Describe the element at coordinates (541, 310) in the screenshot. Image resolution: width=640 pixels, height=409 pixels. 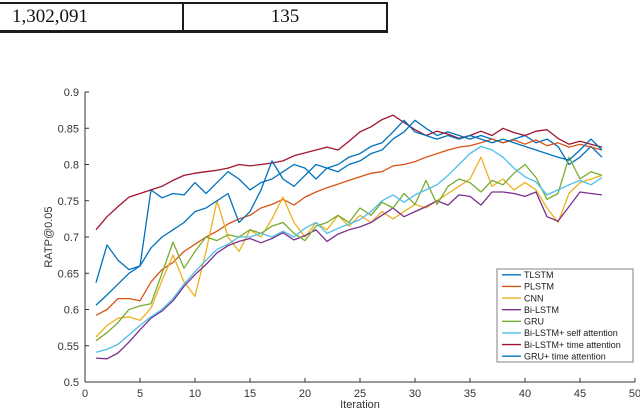
I see `legend-label: Bi-LSTM` at that location.